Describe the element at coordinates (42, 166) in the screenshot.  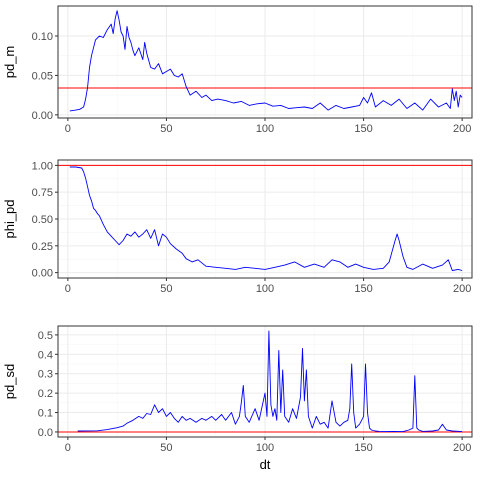
I see `y-tick-label: 1.00` at that location.